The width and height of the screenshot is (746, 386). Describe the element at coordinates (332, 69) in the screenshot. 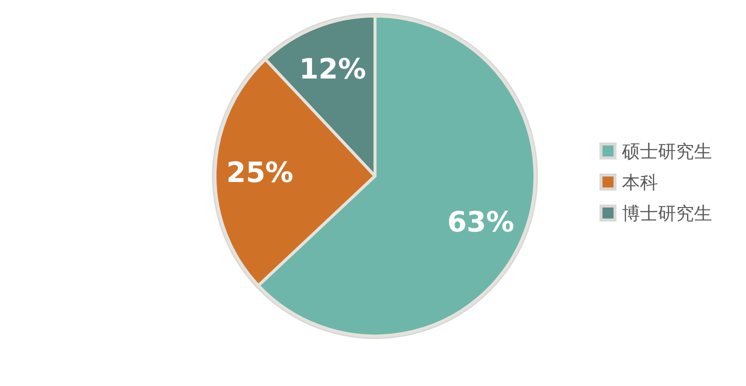

I see `data-label: 12%` at that location.